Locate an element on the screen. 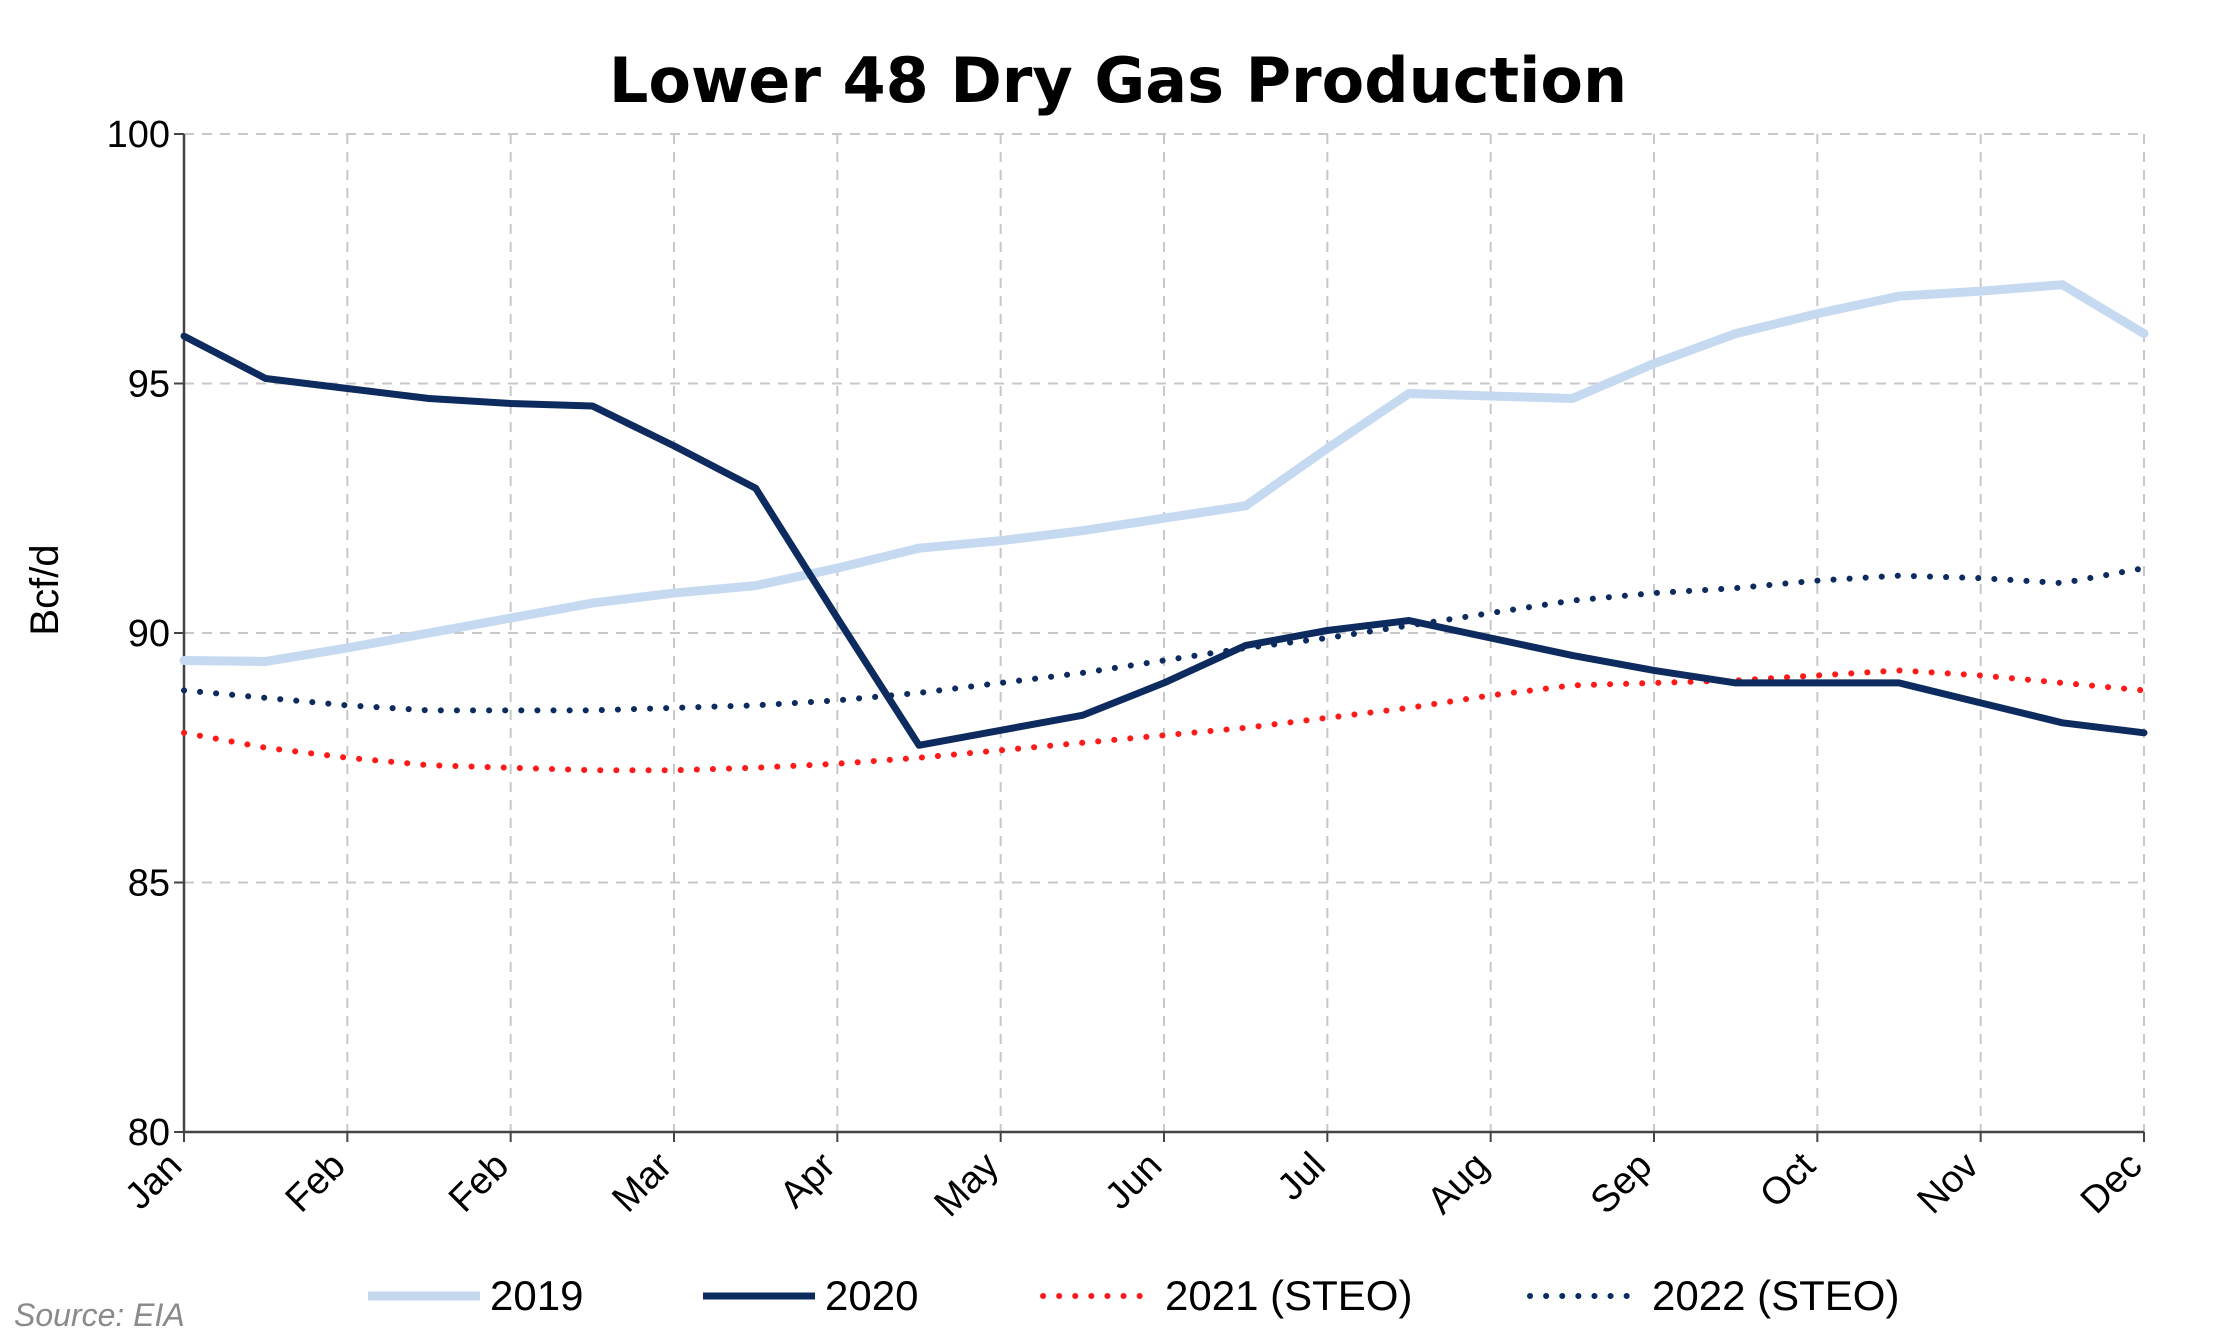 This screenshot has height=1339, width=2218. legend-label: 2022 (STEO) is located at coordinates (1775, 1295).